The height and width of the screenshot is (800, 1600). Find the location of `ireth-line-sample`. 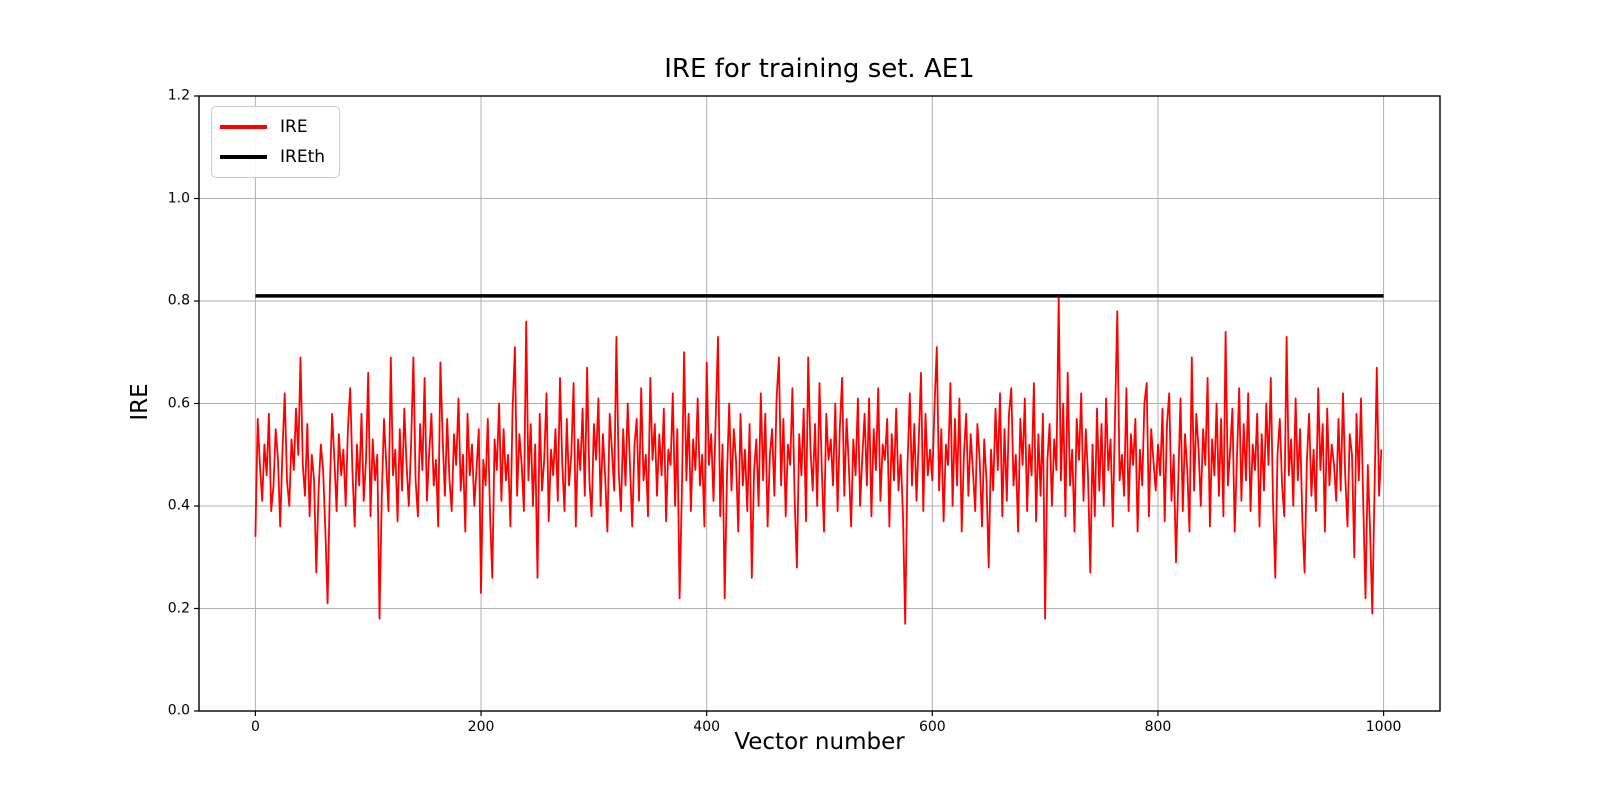

ireth-line-sample is located at coordinates (243, 157).